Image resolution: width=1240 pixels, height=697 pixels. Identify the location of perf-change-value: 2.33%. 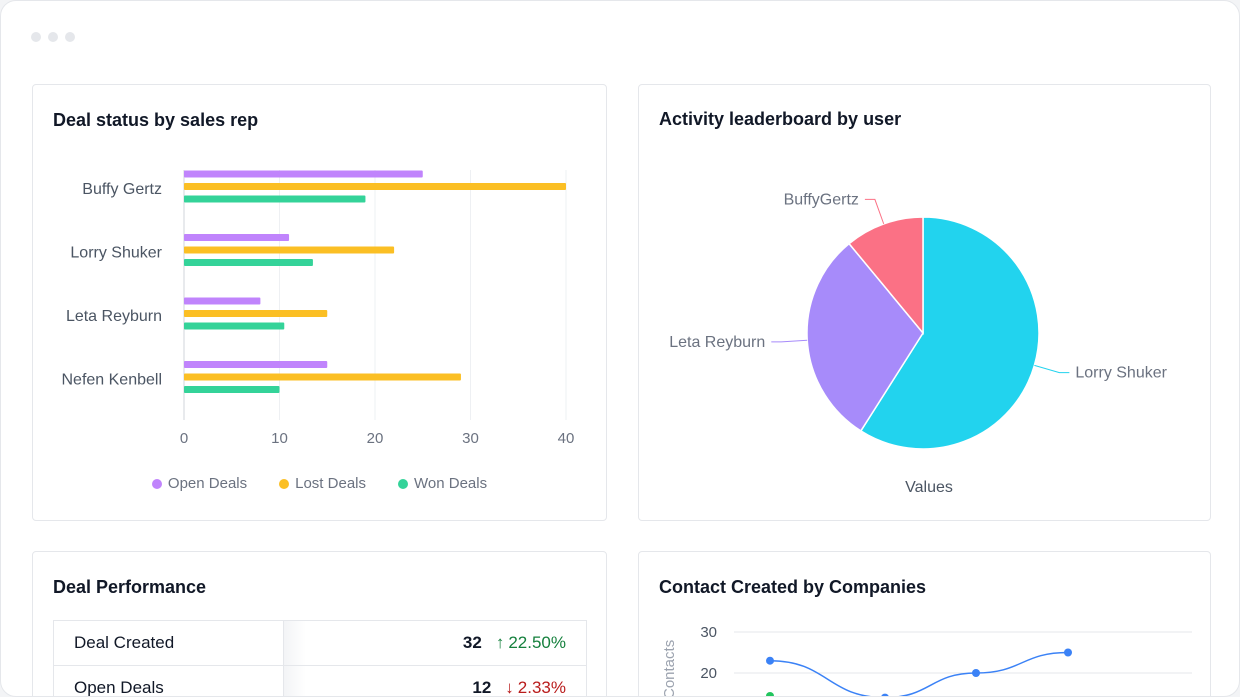
(541, 687).